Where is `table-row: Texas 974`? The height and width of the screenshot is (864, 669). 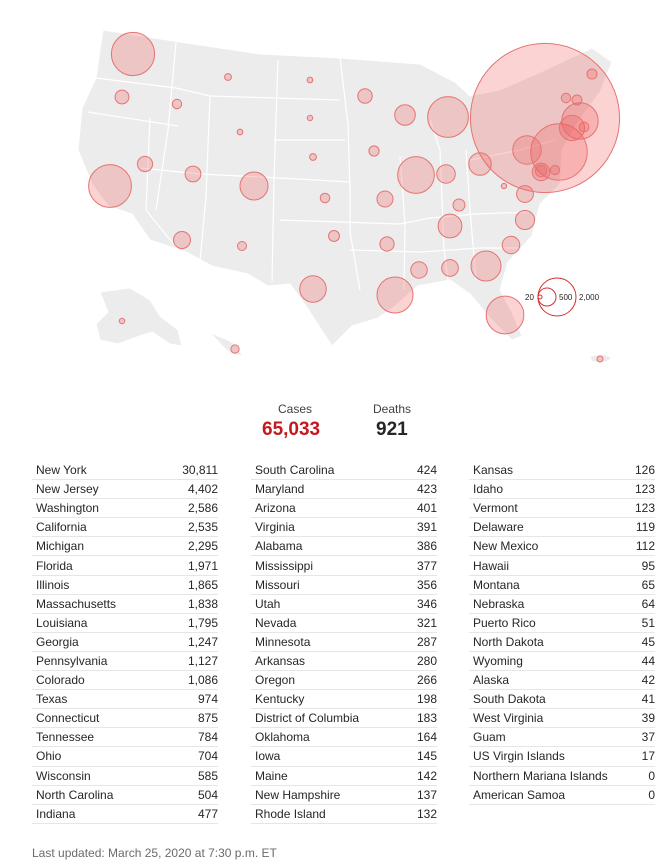 table-row: Texas 974 is located at coordinates (125, 700).